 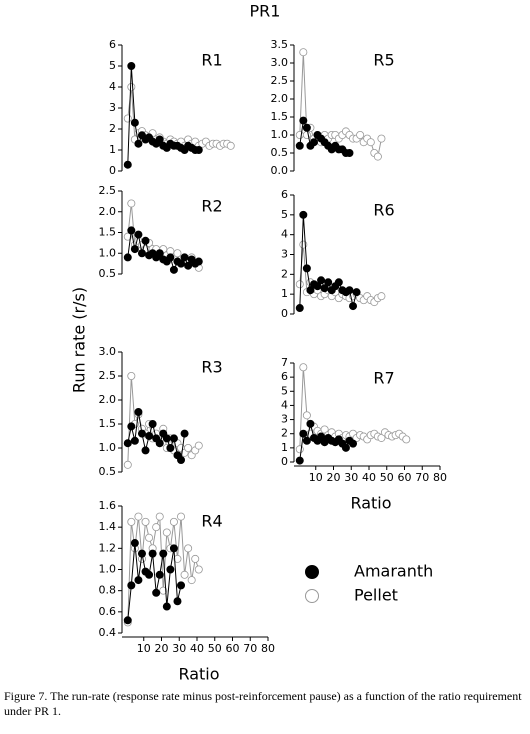 I want to click on y-tick-label: 0.6, so click(x=108, y=611).